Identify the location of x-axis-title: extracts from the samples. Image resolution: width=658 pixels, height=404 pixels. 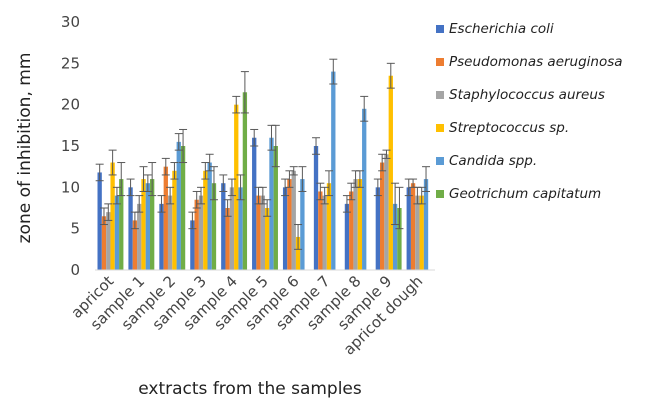
(250, 389).